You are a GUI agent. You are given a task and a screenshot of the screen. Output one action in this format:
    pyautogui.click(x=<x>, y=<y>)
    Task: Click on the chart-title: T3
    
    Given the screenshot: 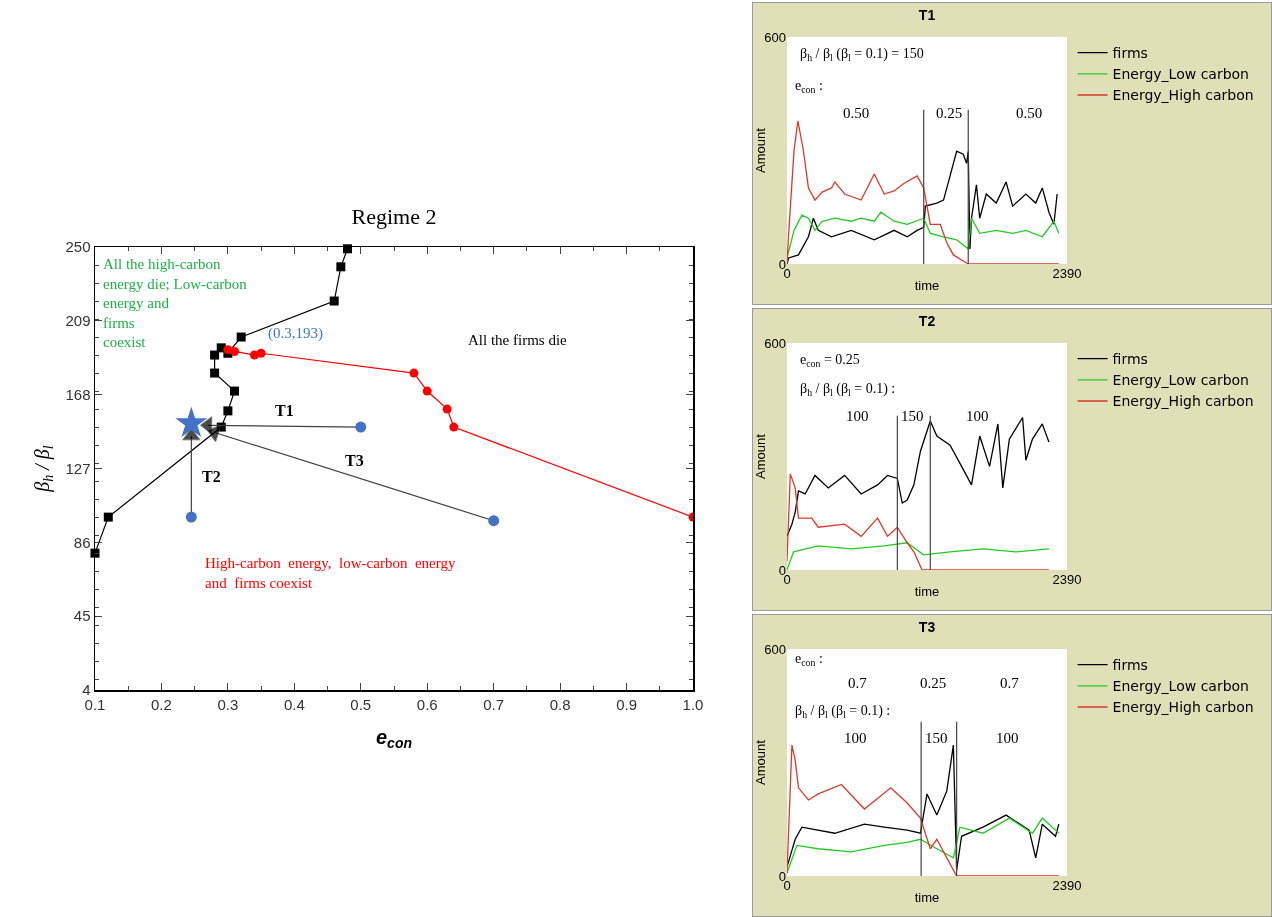 What is the action you would take?
    pyautogui.click(x=927, y=627)
    